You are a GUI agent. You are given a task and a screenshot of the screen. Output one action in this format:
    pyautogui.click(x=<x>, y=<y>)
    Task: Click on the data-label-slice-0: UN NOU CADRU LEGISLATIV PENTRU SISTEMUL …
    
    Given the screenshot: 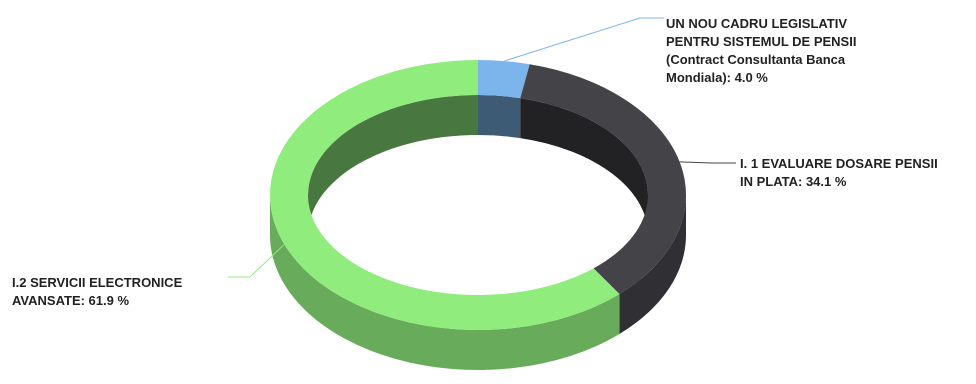 What is the action you would take?
    pyautogui.click(x=763, y=50)
    